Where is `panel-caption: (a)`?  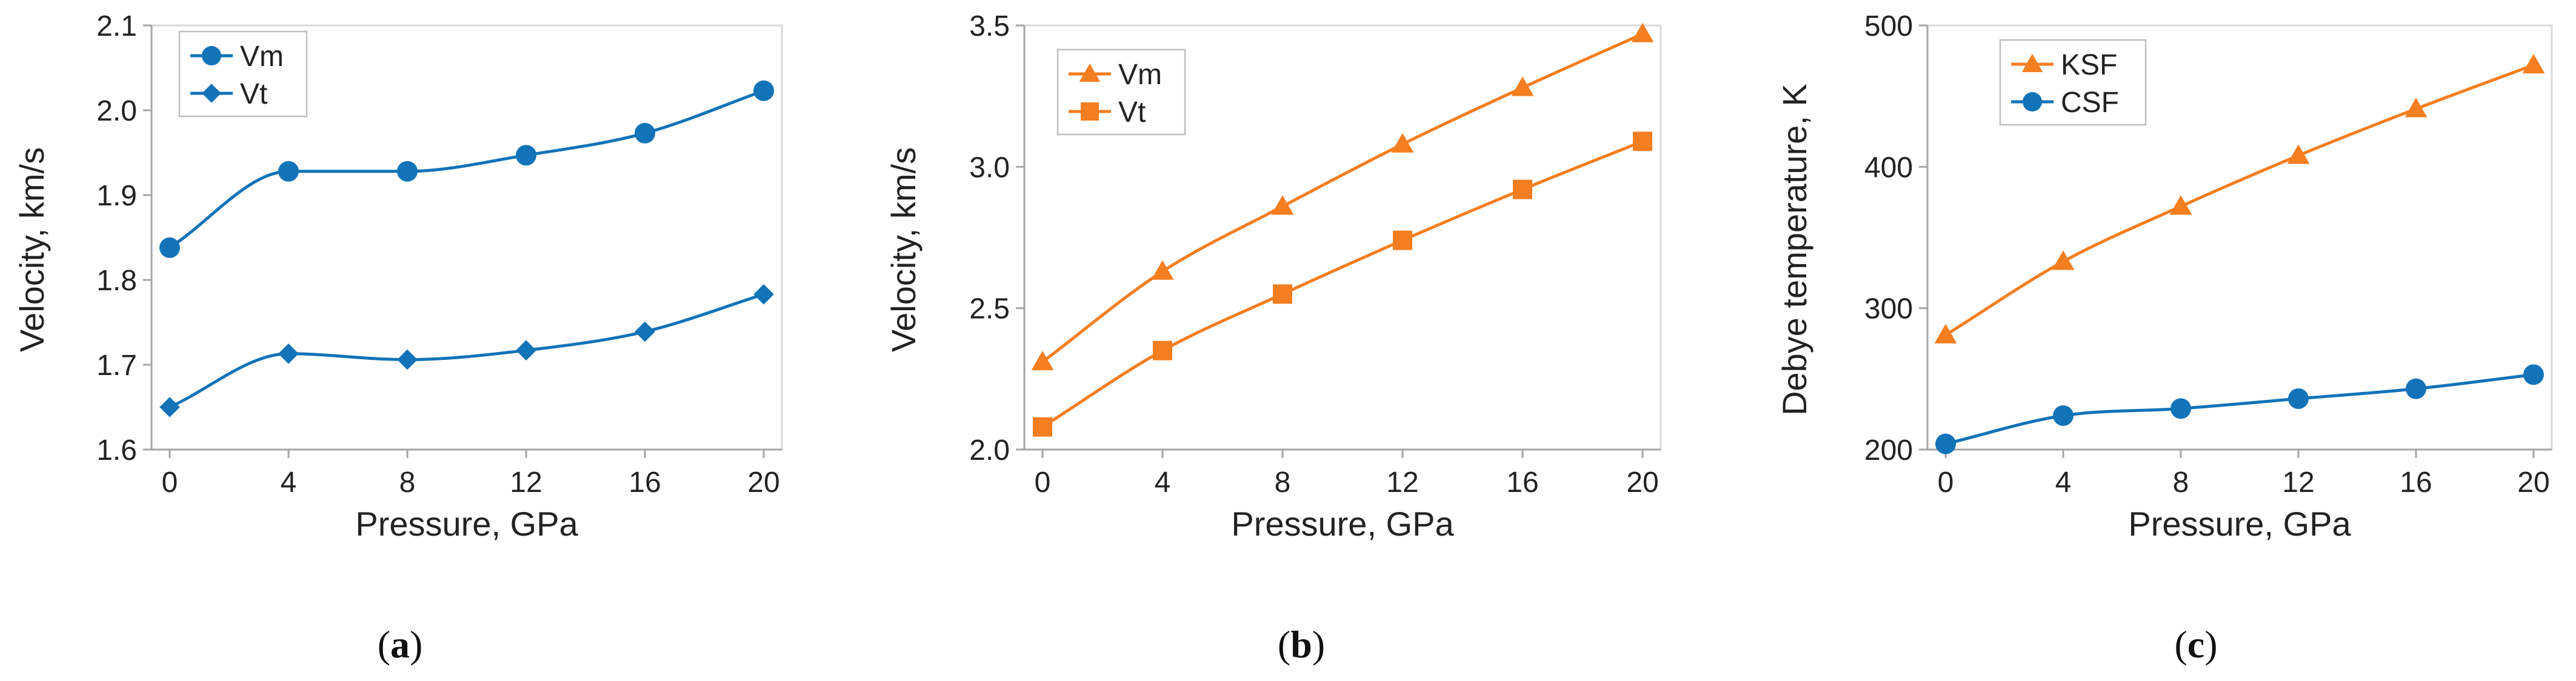
panel-caption: (a) is located at coordinates (400, 644).